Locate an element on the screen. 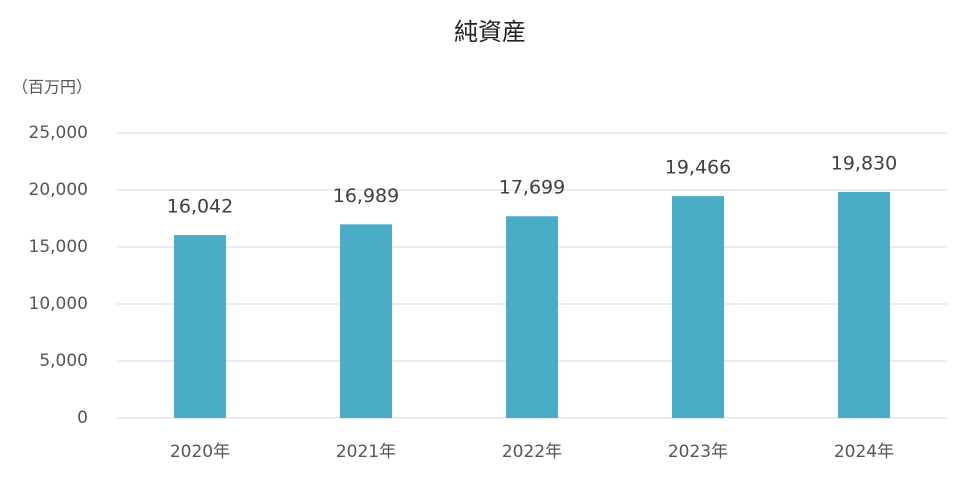  y-tick-label: 10,000 is located at coordinates (58, 304).